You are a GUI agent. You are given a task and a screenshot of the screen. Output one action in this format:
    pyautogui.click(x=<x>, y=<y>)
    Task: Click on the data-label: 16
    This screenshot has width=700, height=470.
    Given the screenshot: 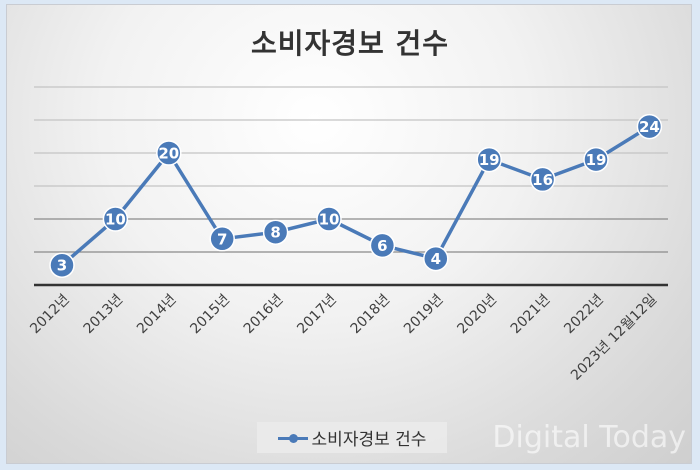 What is the action you would take?
    pyautogui.click(x=542, y=180)
    